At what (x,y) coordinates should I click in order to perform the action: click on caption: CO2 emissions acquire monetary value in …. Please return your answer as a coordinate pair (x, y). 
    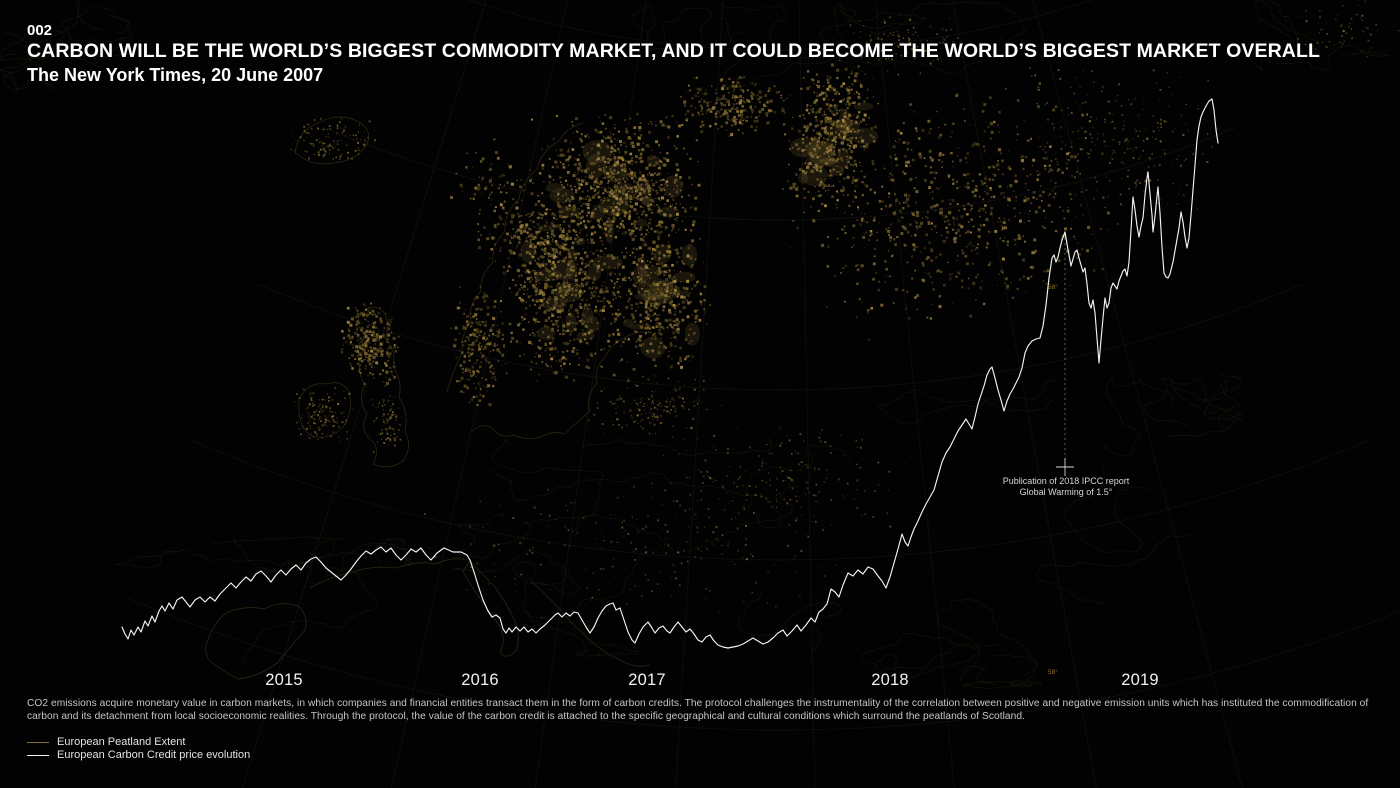
    Looking at the image, I should click on (698, 710).